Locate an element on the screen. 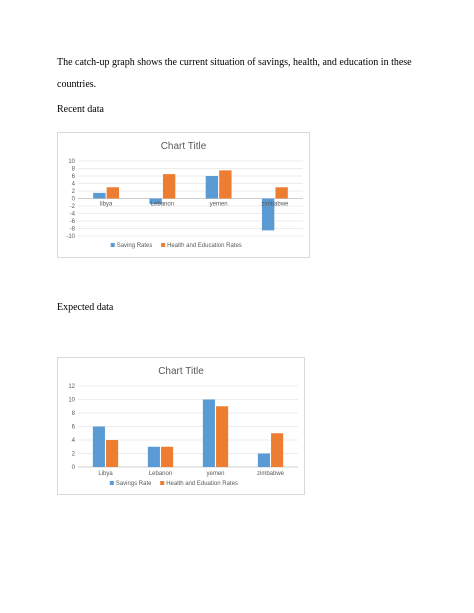 The image size is (474, 613). bar-saving-rates-zimbabwe is located at coordinates (268, 214).